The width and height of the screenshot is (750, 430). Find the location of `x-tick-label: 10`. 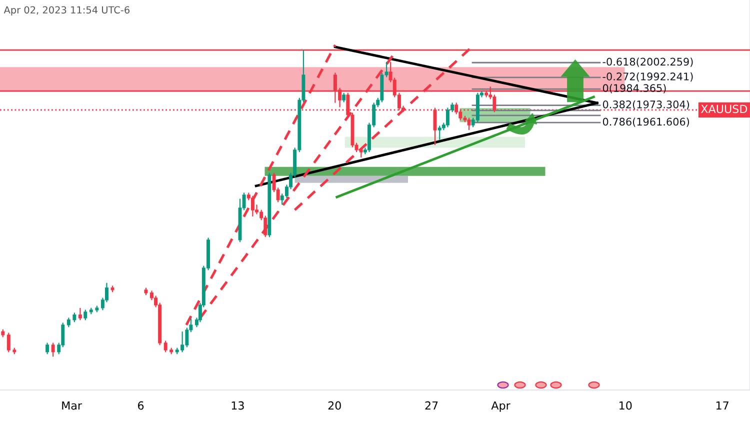

x-tick-label: 10 is located at coordinates (626, 405).